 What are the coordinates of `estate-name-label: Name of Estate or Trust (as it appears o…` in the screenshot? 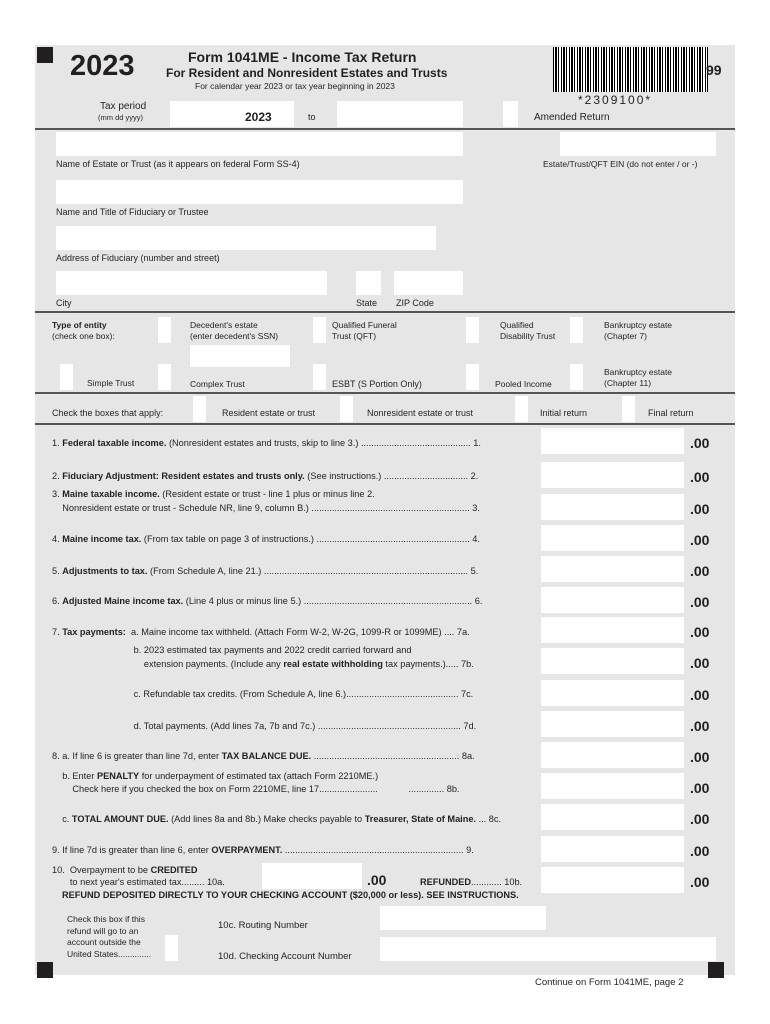 It's located at (178, 164).